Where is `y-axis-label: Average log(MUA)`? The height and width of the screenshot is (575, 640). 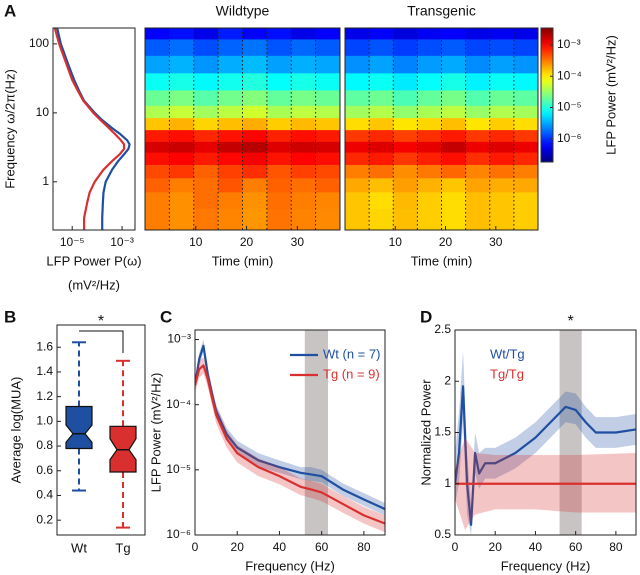
y-axis-label: Average log(MUA) is located at coordinates (15, 430).